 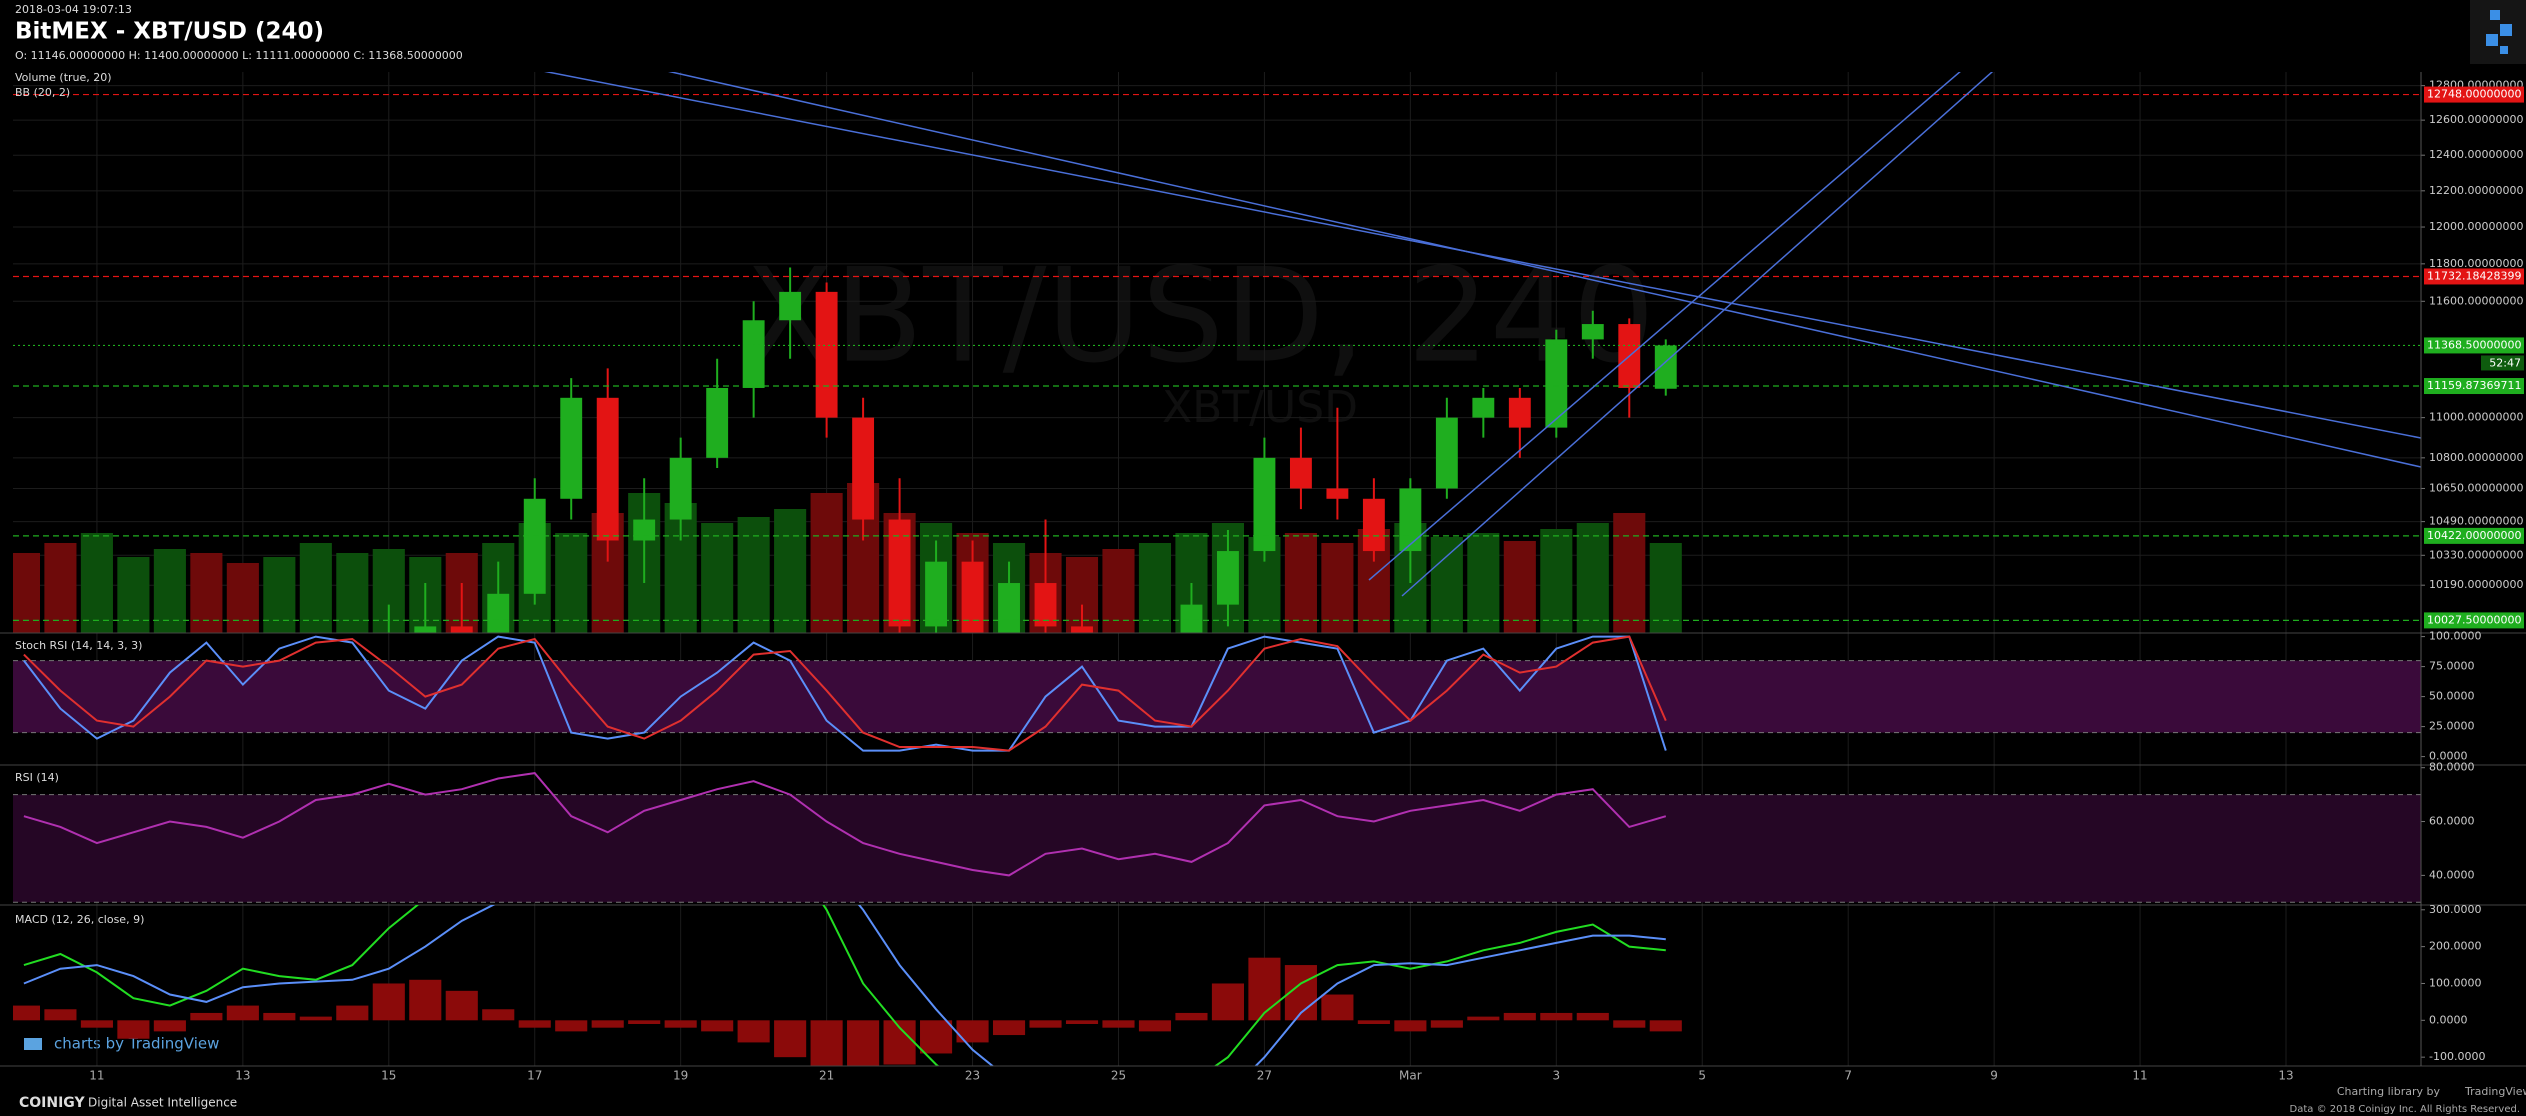 I want to click on y-tick-label: 60.0000, so click(x=2452, y=821).